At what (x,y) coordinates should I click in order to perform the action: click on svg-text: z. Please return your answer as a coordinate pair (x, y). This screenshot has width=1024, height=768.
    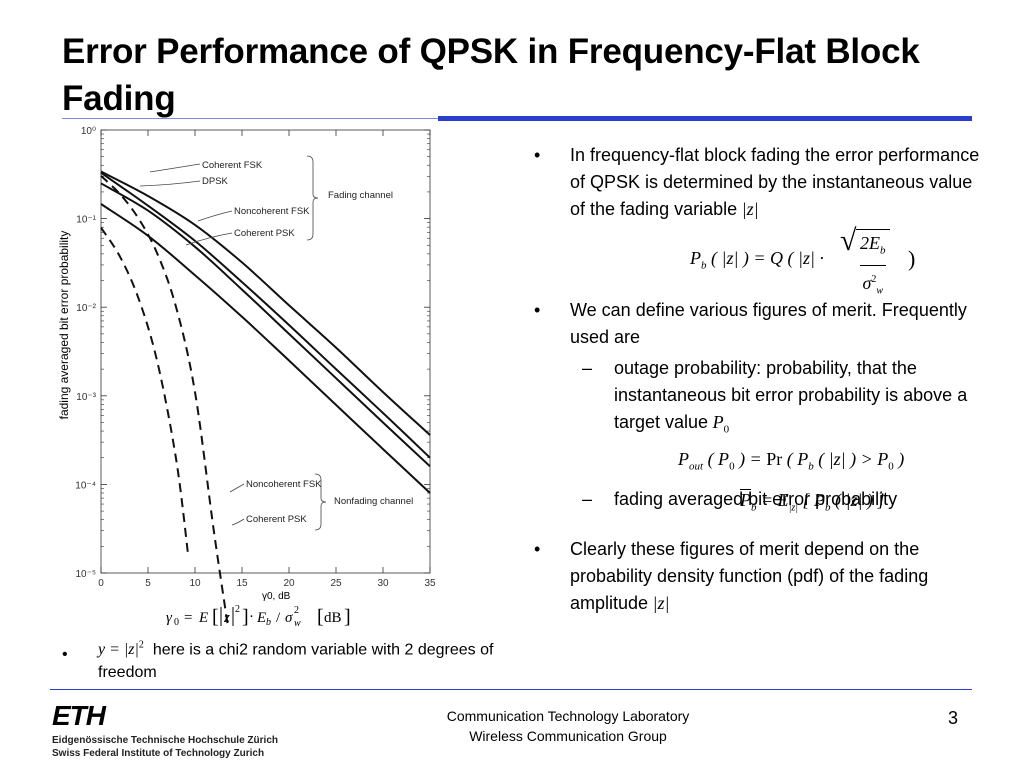
    Looking at the image, I should click on (226, 618).